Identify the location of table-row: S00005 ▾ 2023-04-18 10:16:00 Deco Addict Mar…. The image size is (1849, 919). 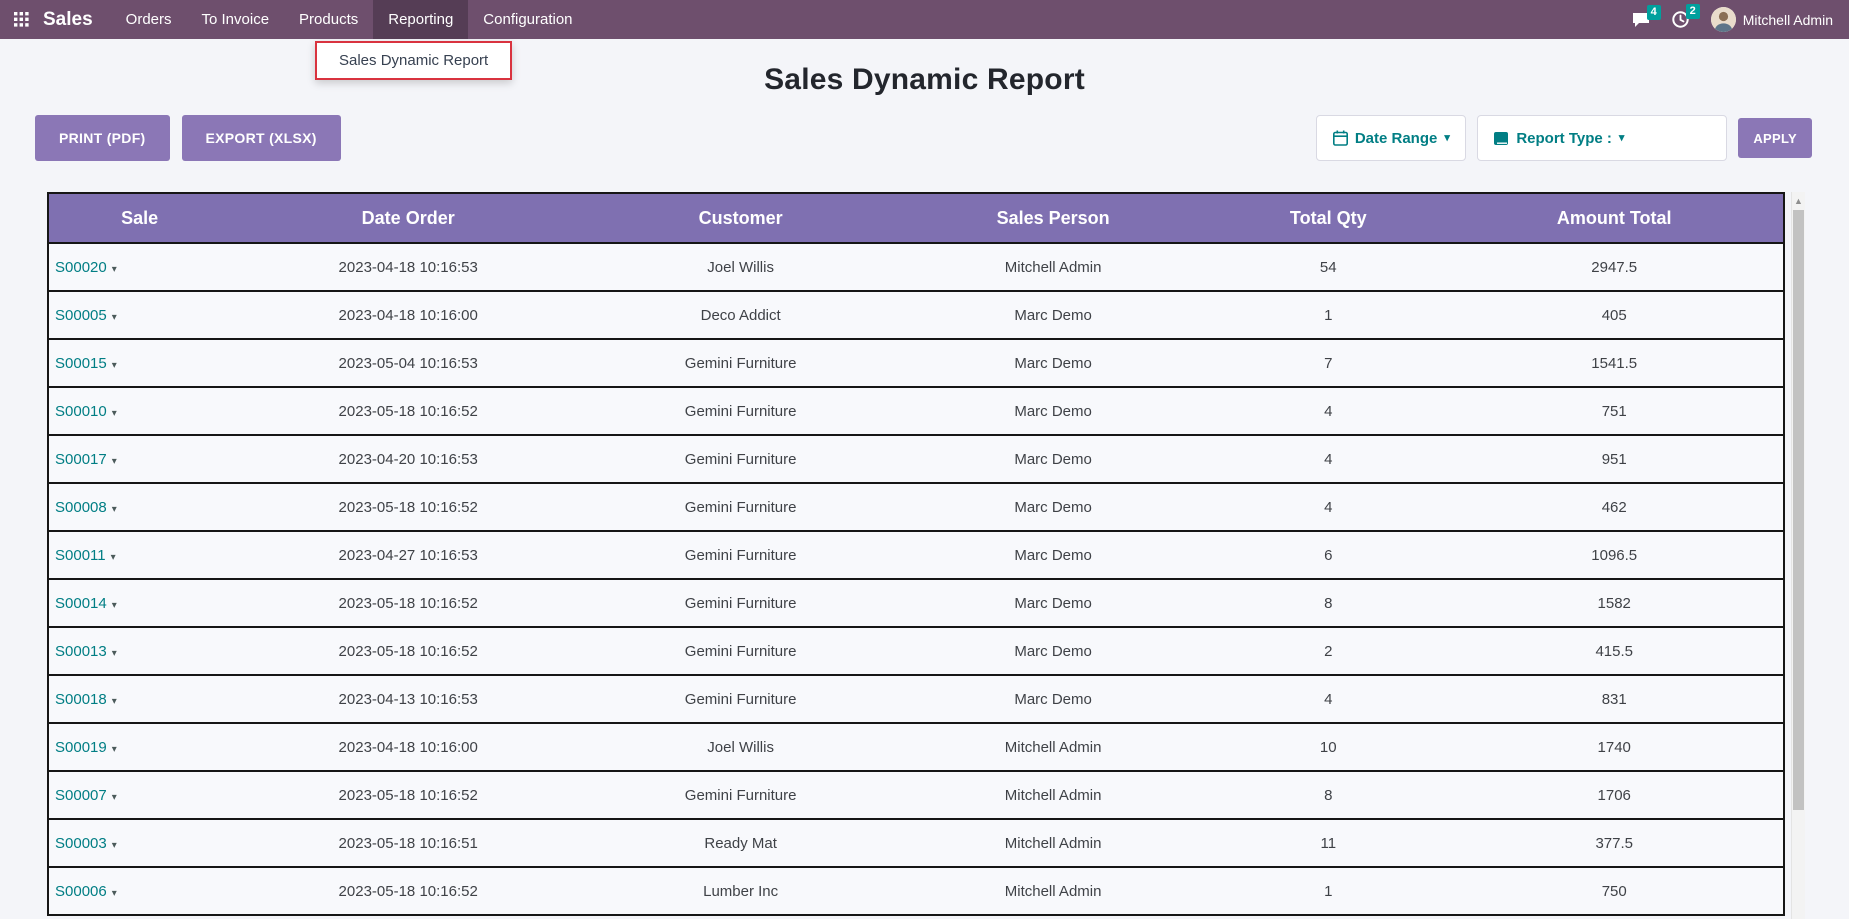
(916, 314).